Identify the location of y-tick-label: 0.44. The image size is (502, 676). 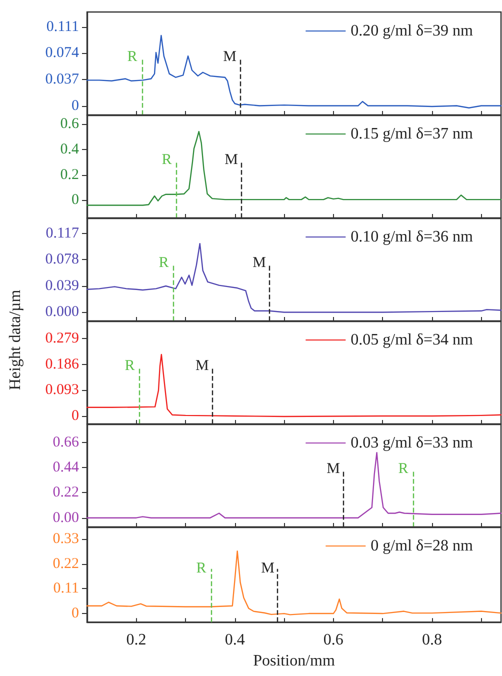
(66, 467).